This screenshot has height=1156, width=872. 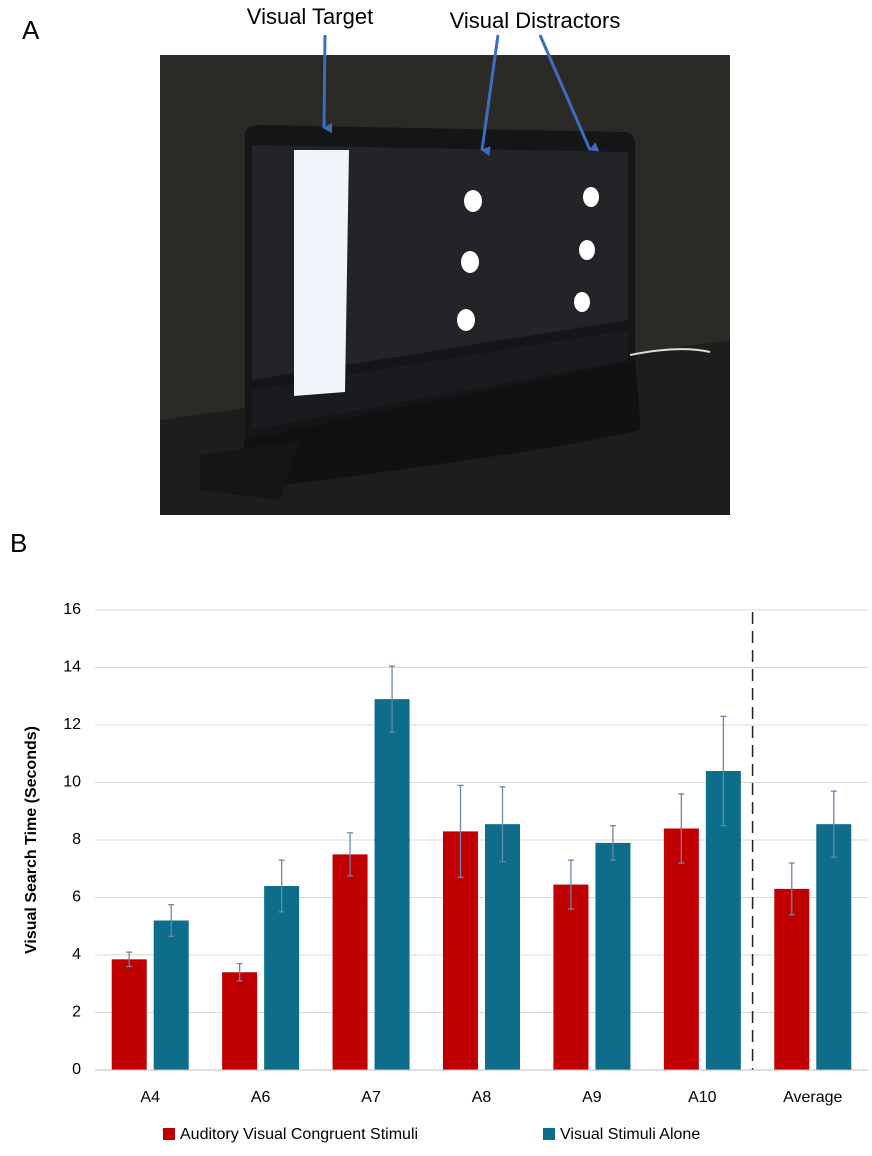 What do you see at coordinates (31, 30) in the screenshot?
I see `panel-label: A` at bounding box center [31, 30].